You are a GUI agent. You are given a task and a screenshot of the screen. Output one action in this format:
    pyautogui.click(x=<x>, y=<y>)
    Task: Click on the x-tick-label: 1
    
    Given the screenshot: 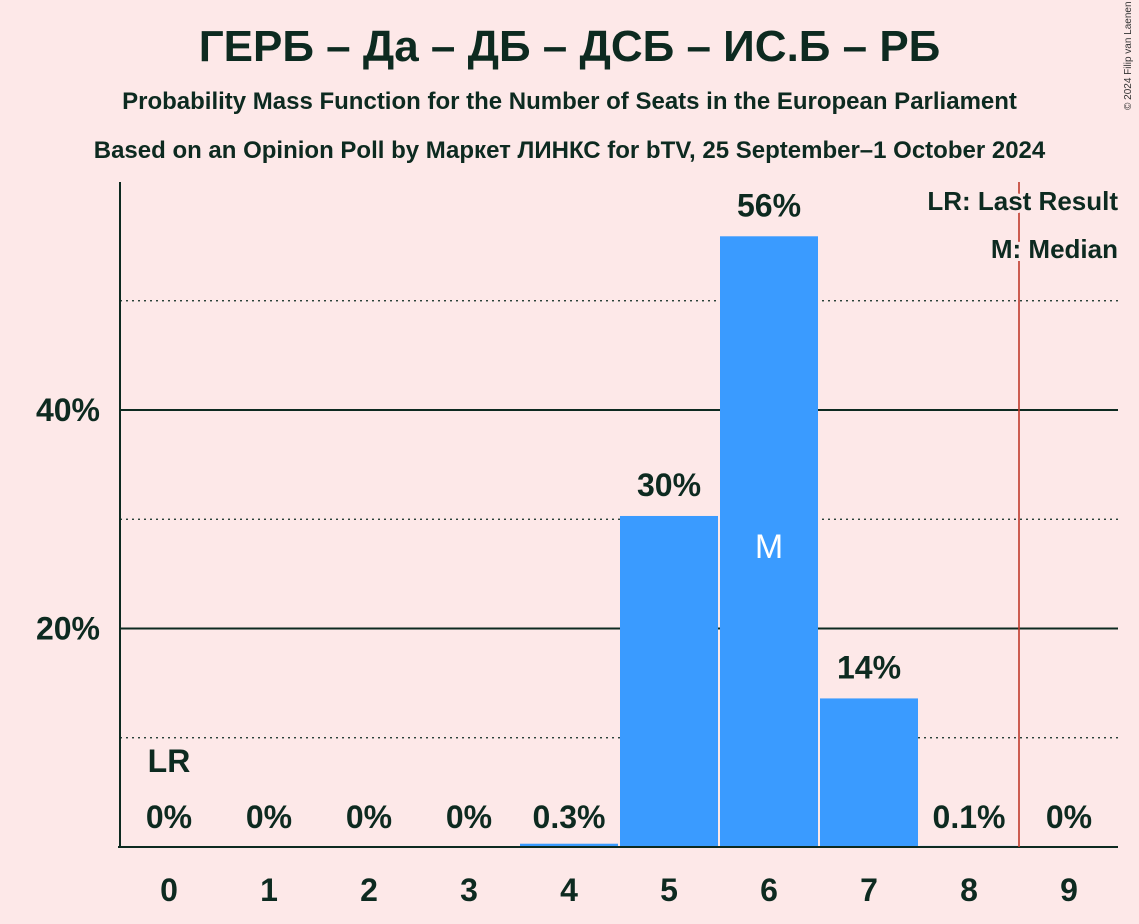 What is the action you would take?
    pyautogui.click(x=269, y=890)
    